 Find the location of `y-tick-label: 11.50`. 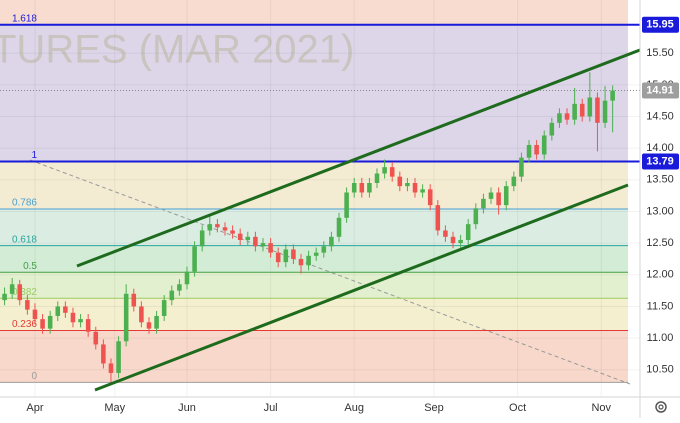

y-tick-label: 11.50 is located at coordinates (660, 306).